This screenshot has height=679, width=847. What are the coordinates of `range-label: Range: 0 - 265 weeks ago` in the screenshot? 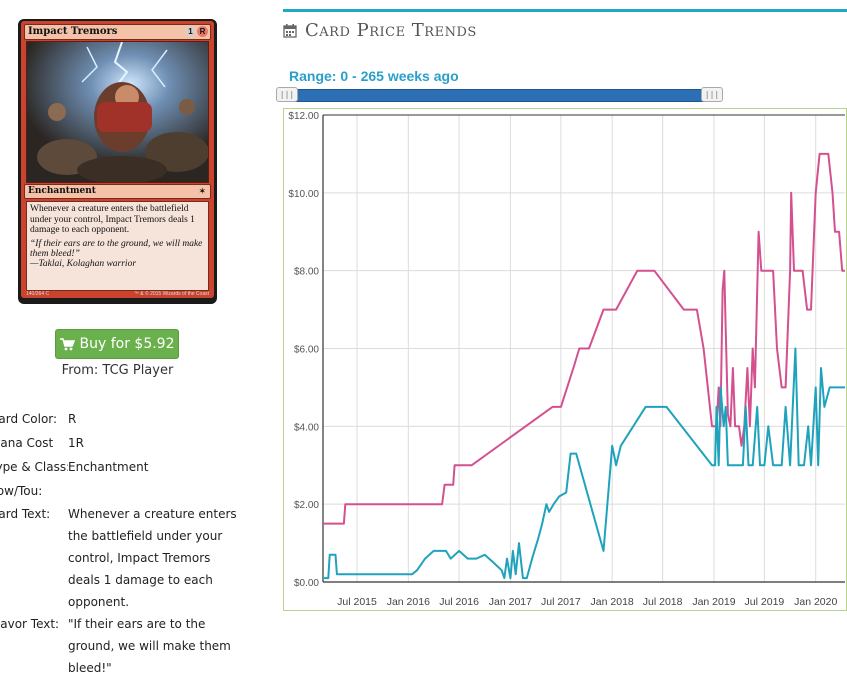 It's located at (374, 76).